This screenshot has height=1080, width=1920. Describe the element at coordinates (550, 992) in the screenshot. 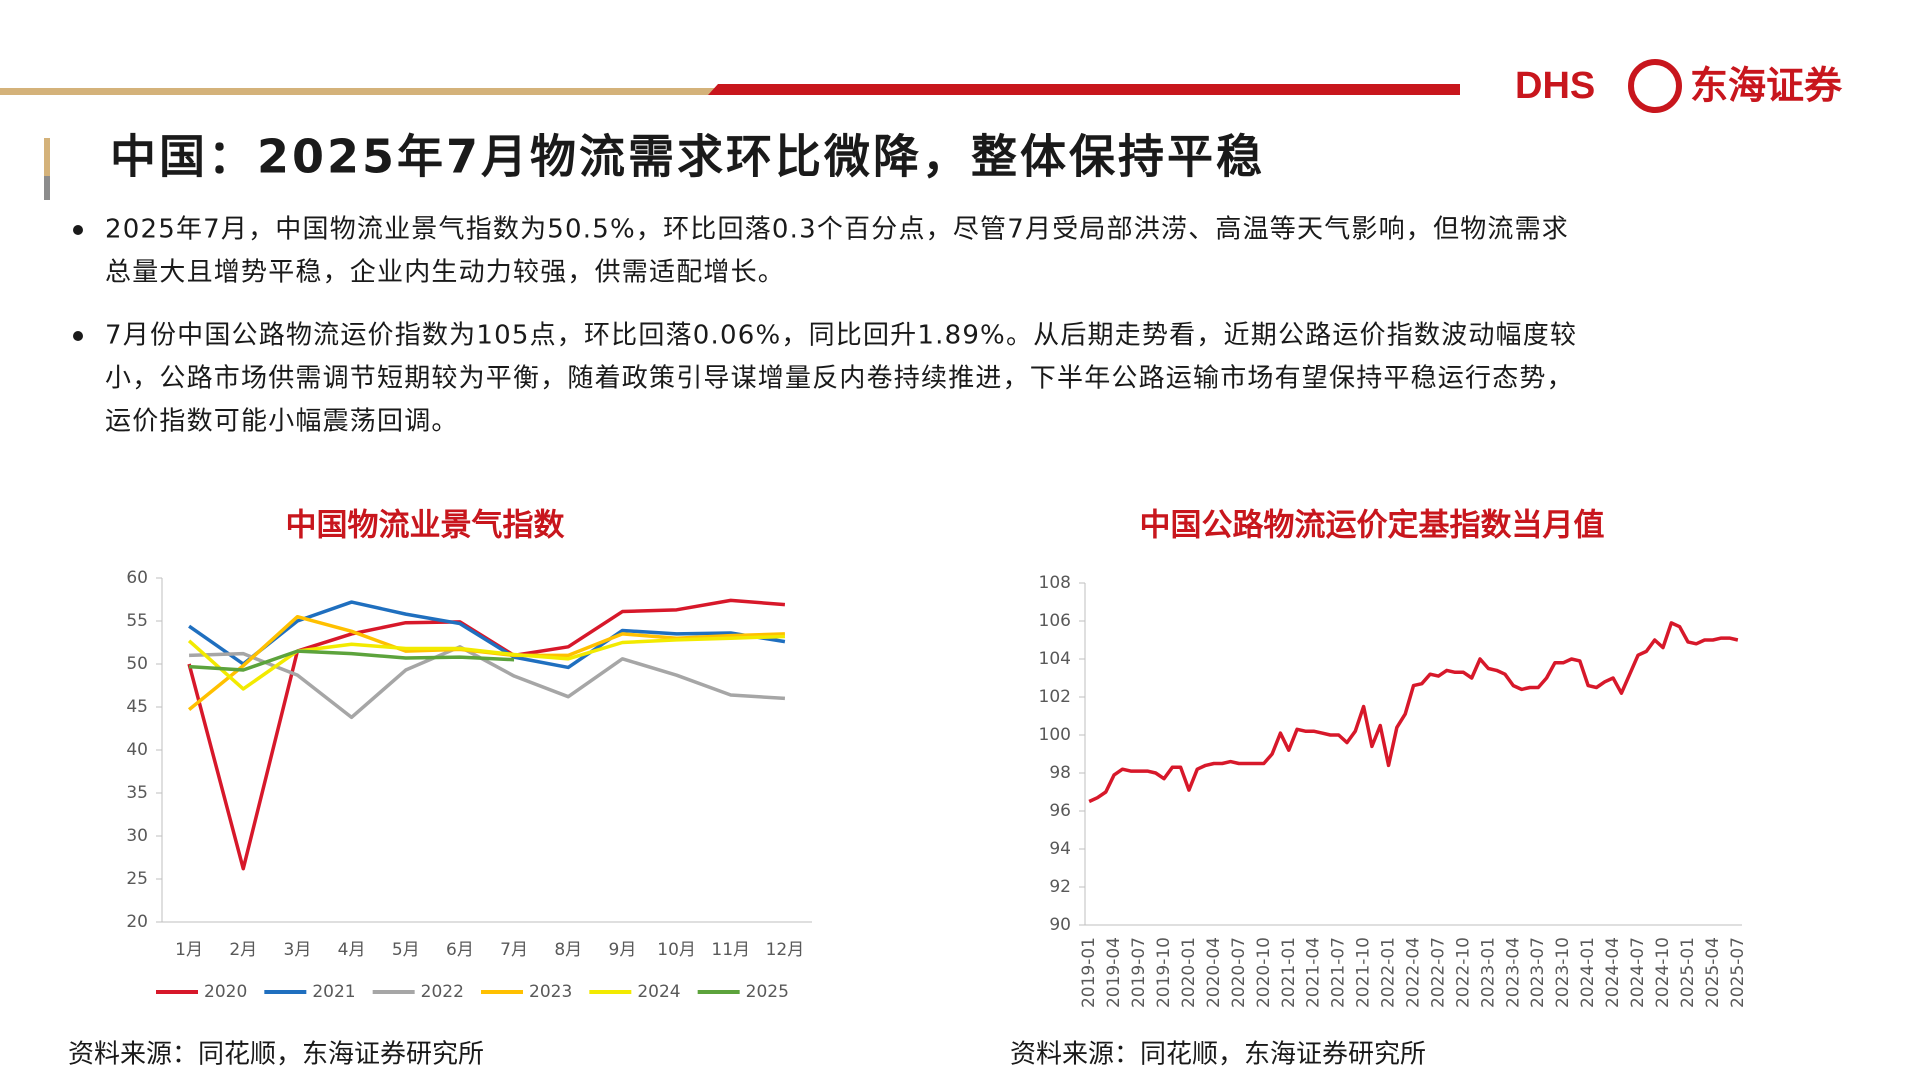

I see `legend-label: 2023` at that location.